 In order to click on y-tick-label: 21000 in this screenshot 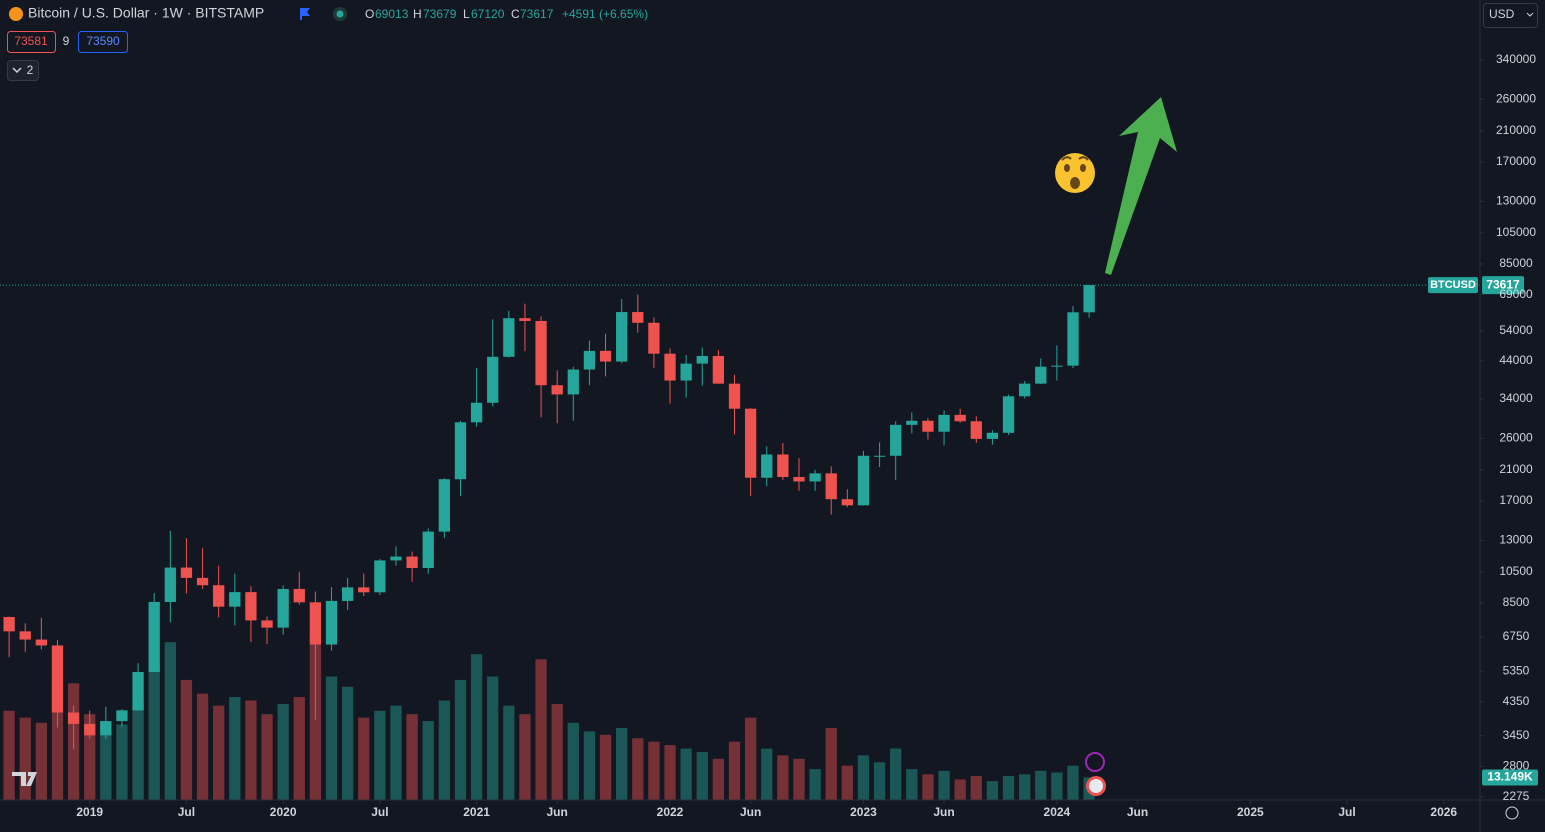, I will do `click(1516, 469)`.